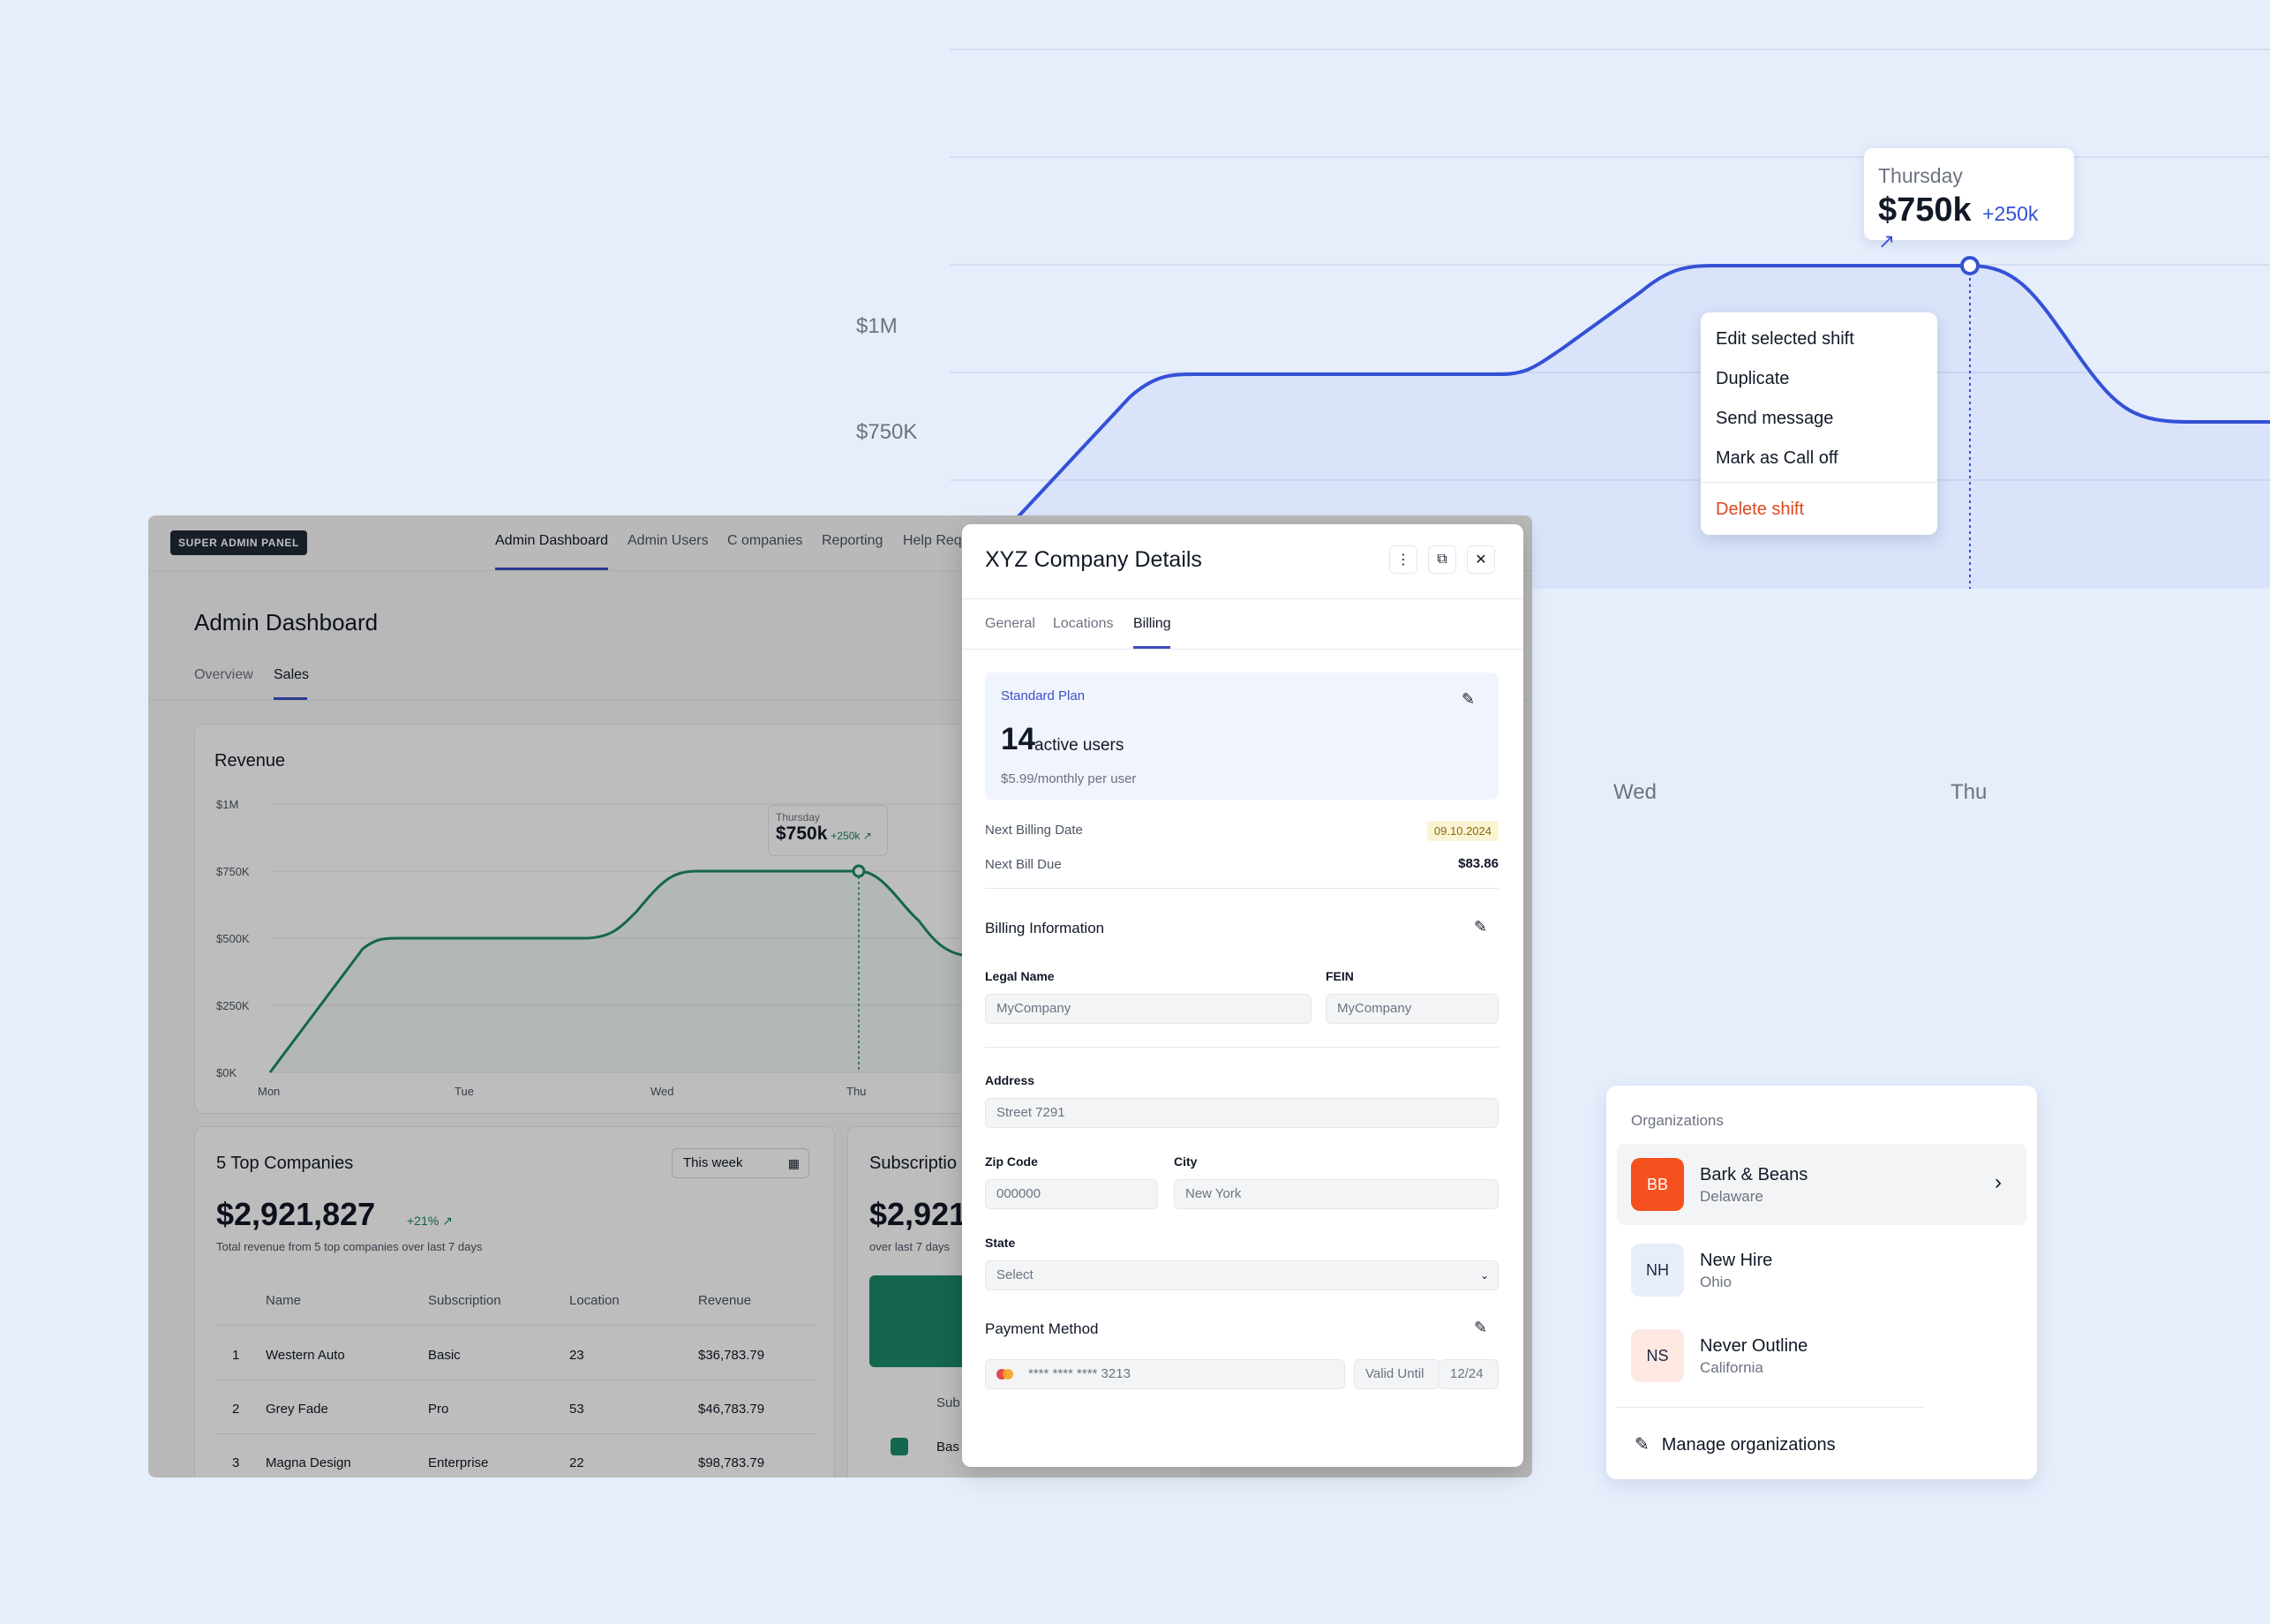 The image size is (2270, 1624). I want to click on state-select: Select ⌄, so click(1242, 1275).